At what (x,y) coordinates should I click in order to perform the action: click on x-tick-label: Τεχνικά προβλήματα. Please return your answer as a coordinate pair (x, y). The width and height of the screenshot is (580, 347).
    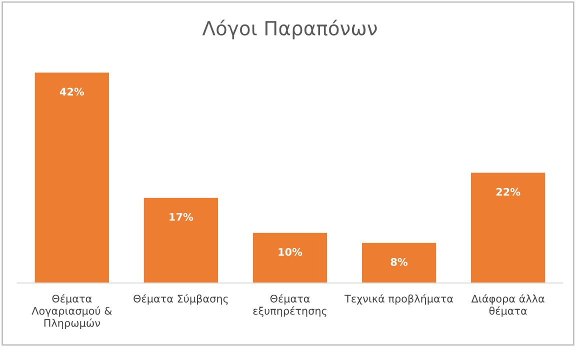
    Looking at the image, I should click on (399, 299).